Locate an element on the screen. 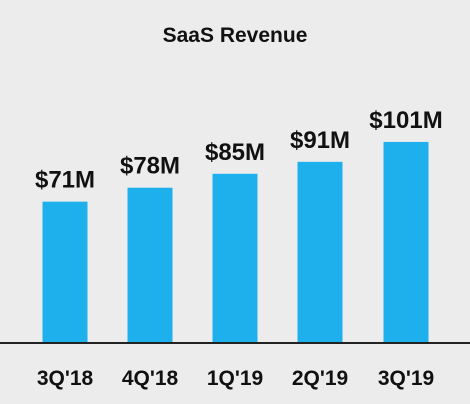 The image size is (470, 404). data-label-1: $71M is located at coordinates (65, 180).